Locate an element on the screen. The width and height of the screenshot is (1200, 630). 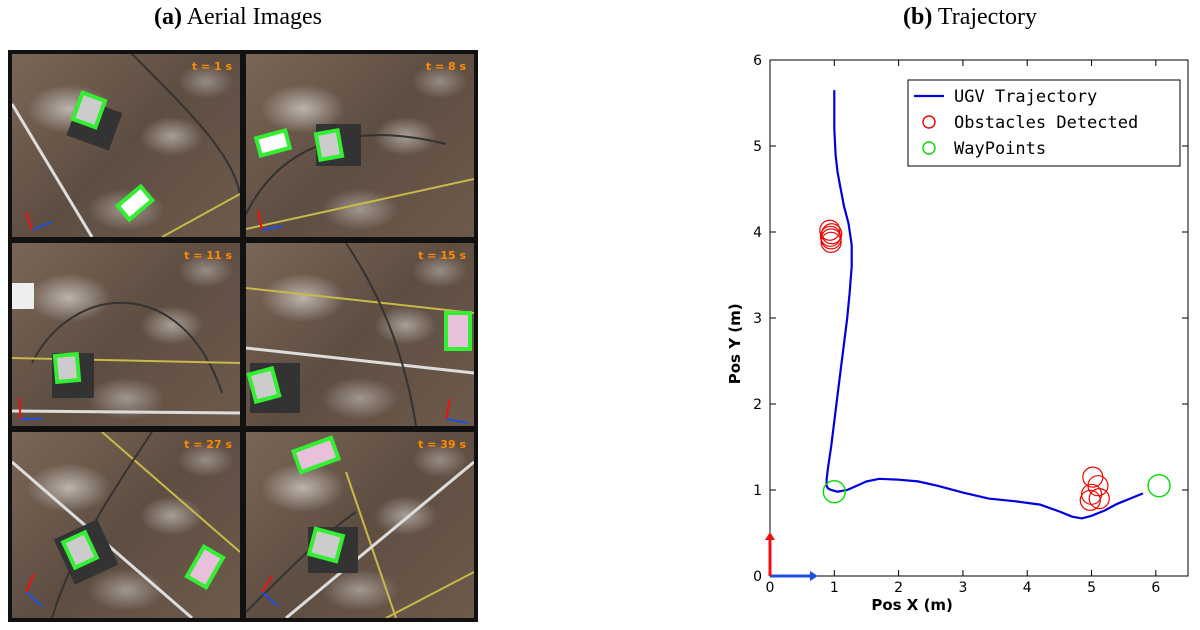
aerial-panel-1: t = 1 s is located at coordinates (126, 145).